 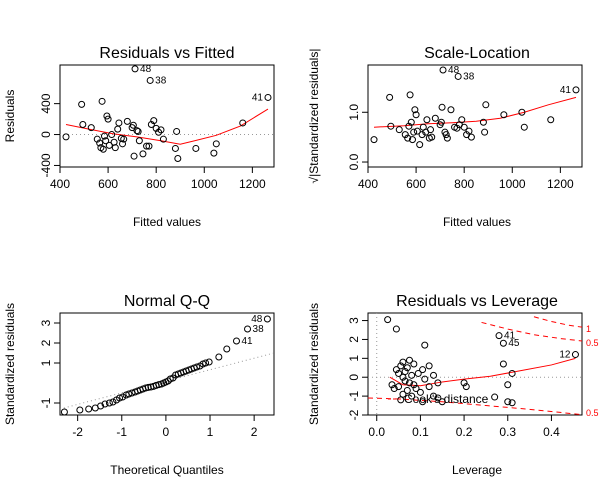 I want to click on y-tick-label: 1, so click(x=354, y=358).